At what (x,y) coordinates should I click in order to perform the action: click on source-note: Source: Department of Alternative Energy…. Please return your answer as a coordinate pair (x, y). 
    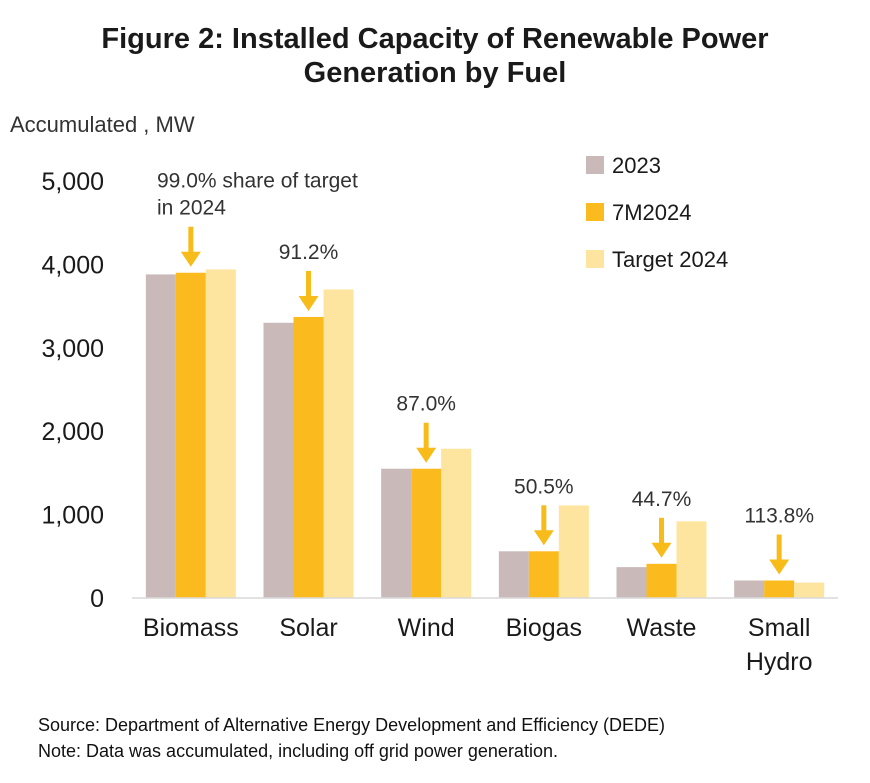
    Looking at the image, I should click on (351, 725).